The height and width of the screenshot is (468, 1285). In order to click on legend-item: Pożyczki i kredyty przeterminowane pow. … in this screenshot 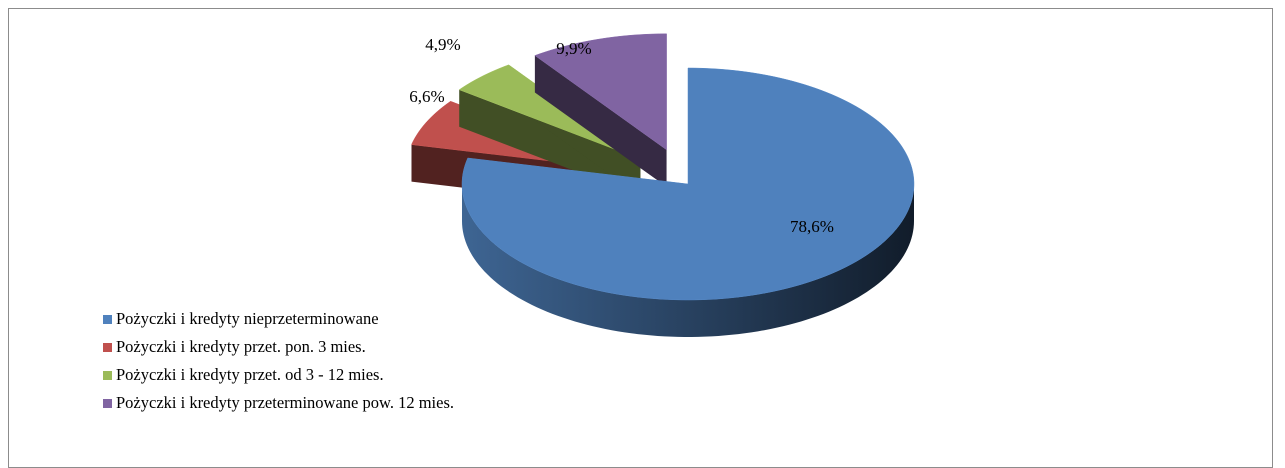, I will do `click(278, 403)`.